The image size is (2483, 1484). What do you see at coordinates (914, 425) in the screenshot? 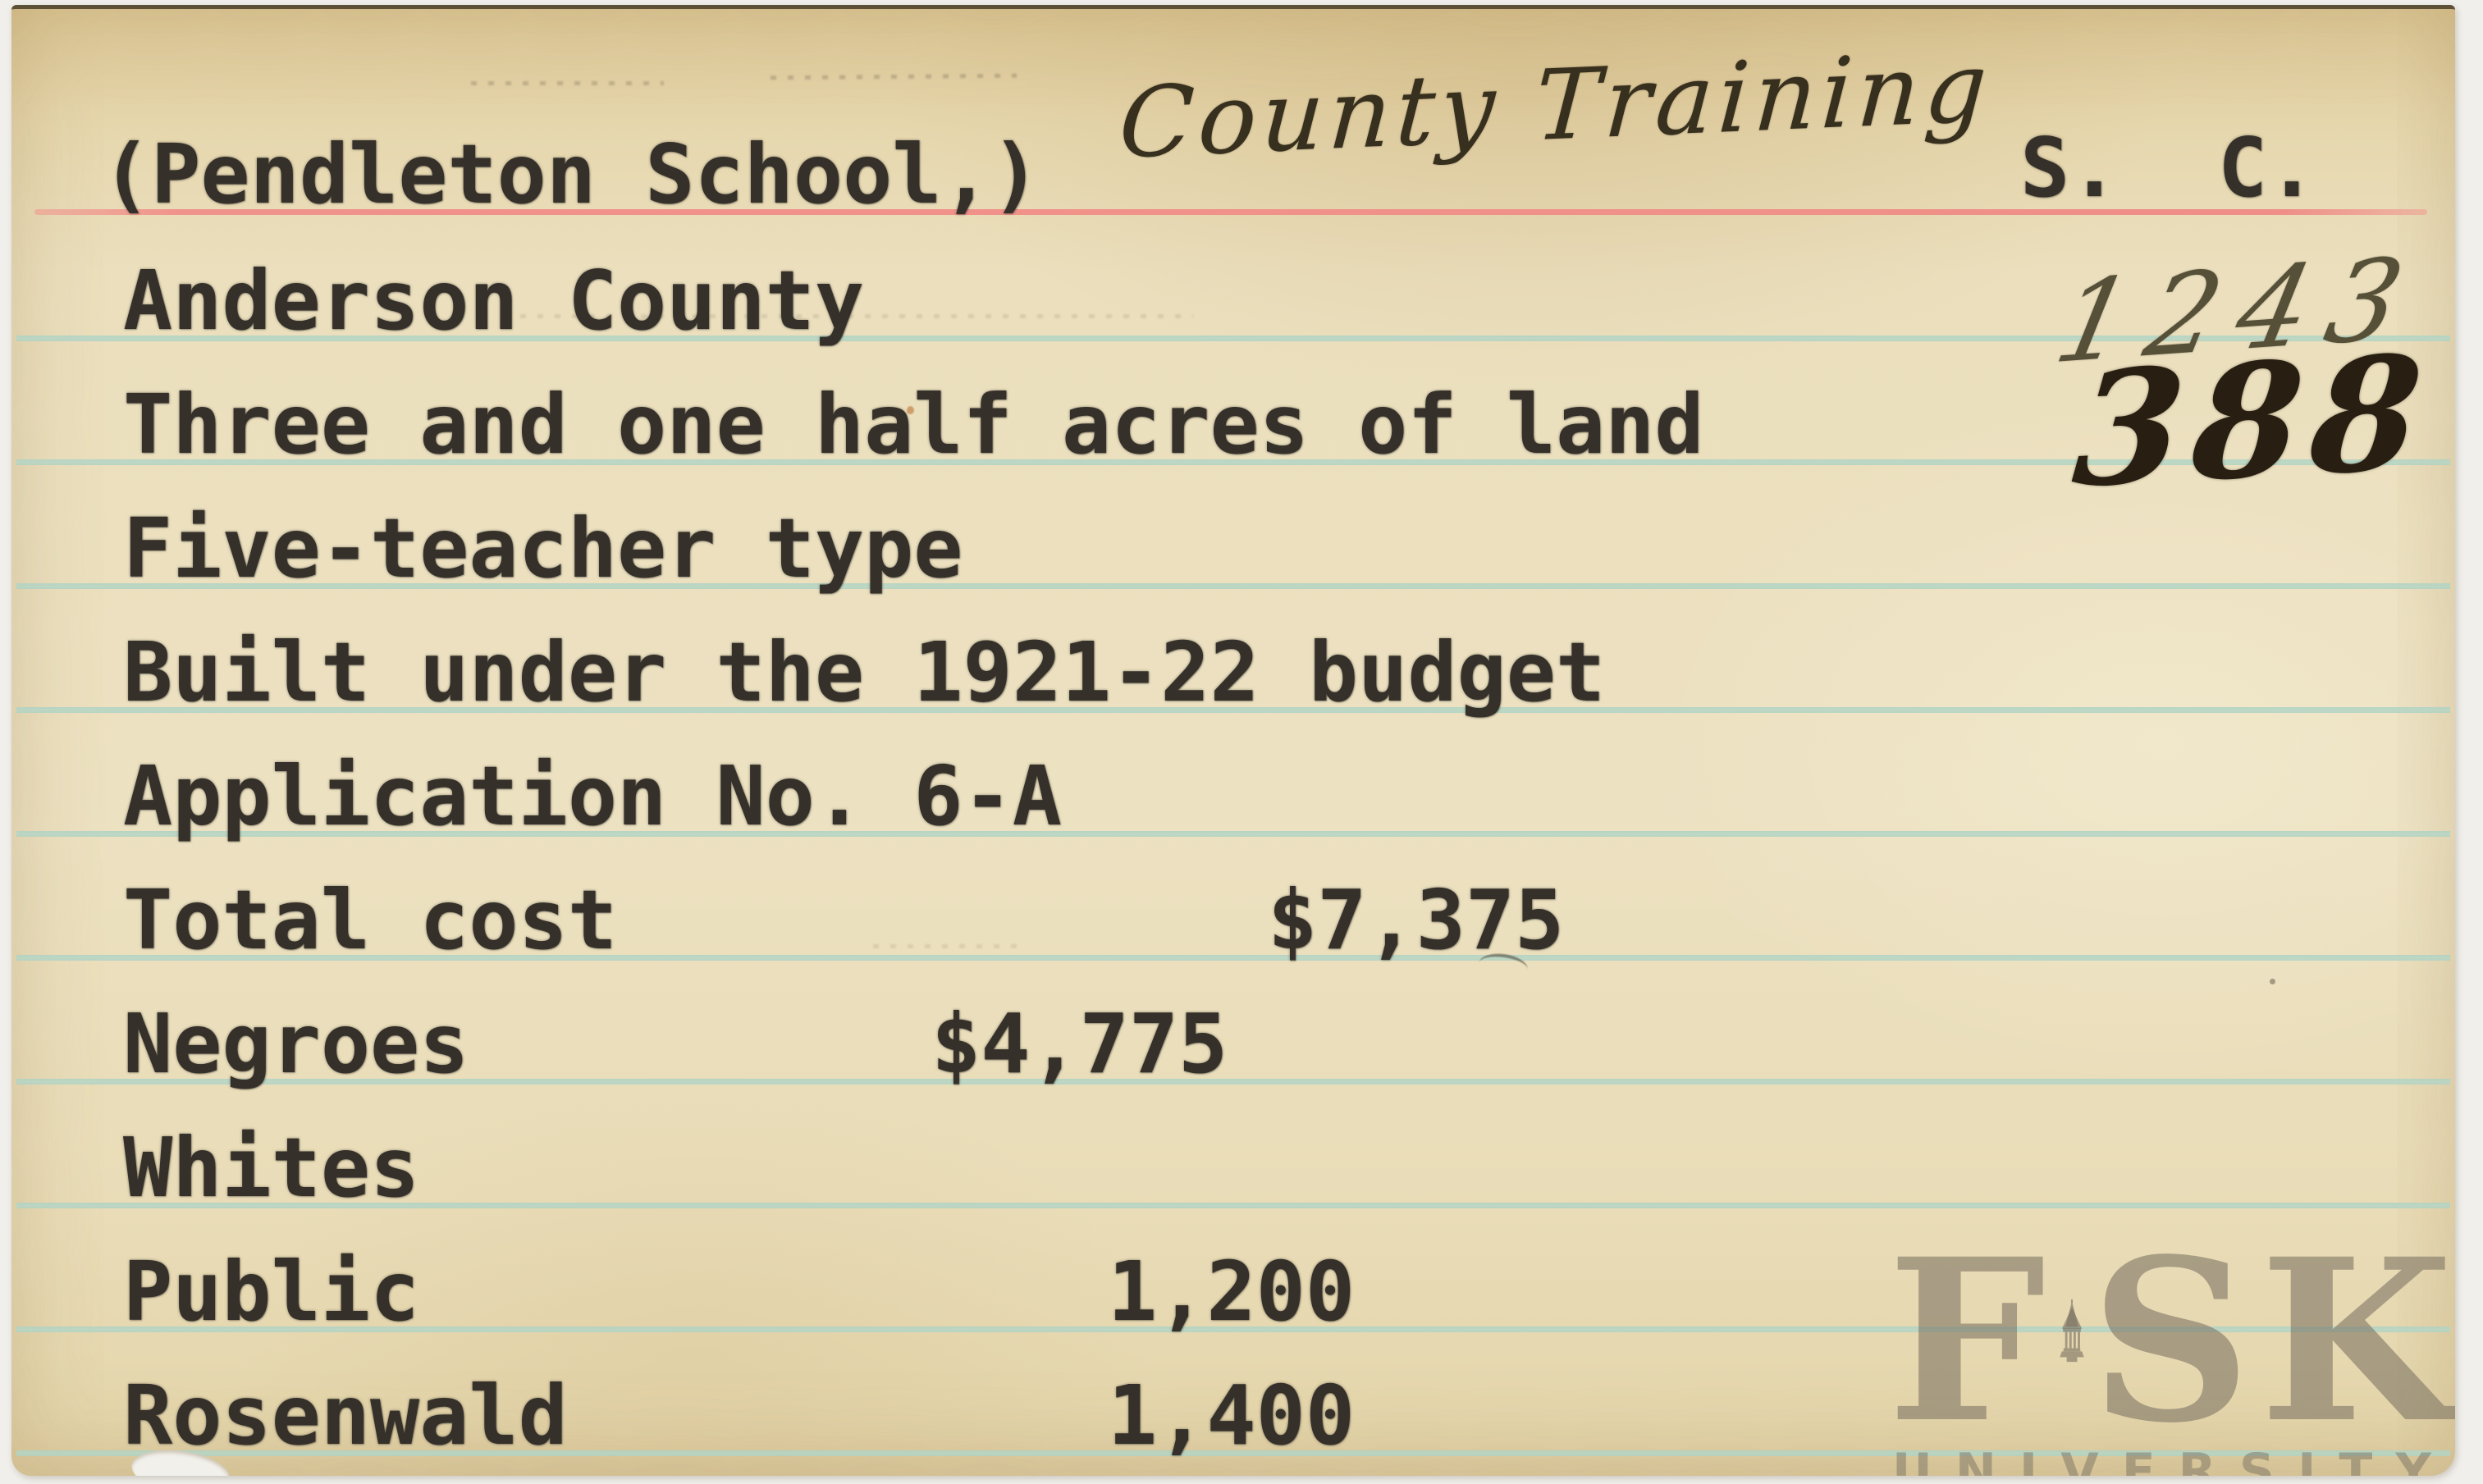
I see `land-acreage-line: Three and one half acres of land` at bounding box center [914, 425].